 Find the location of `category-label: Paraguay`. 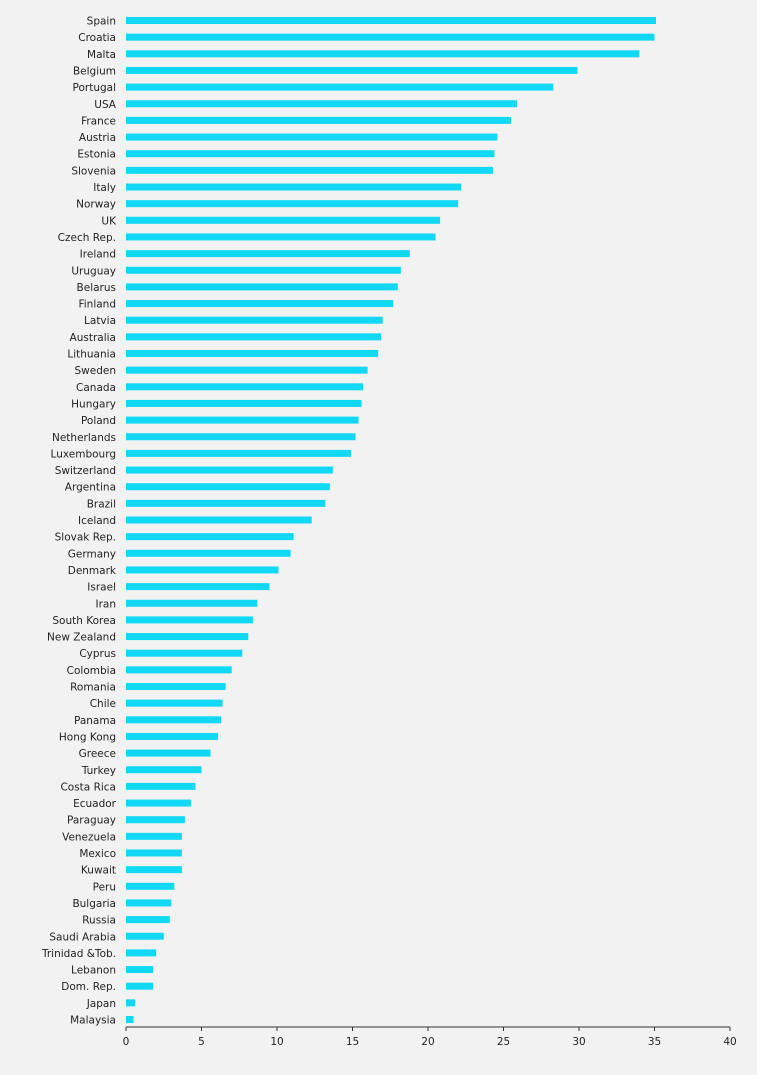

category-label: Paraguay is located at coordinates (91, 821).